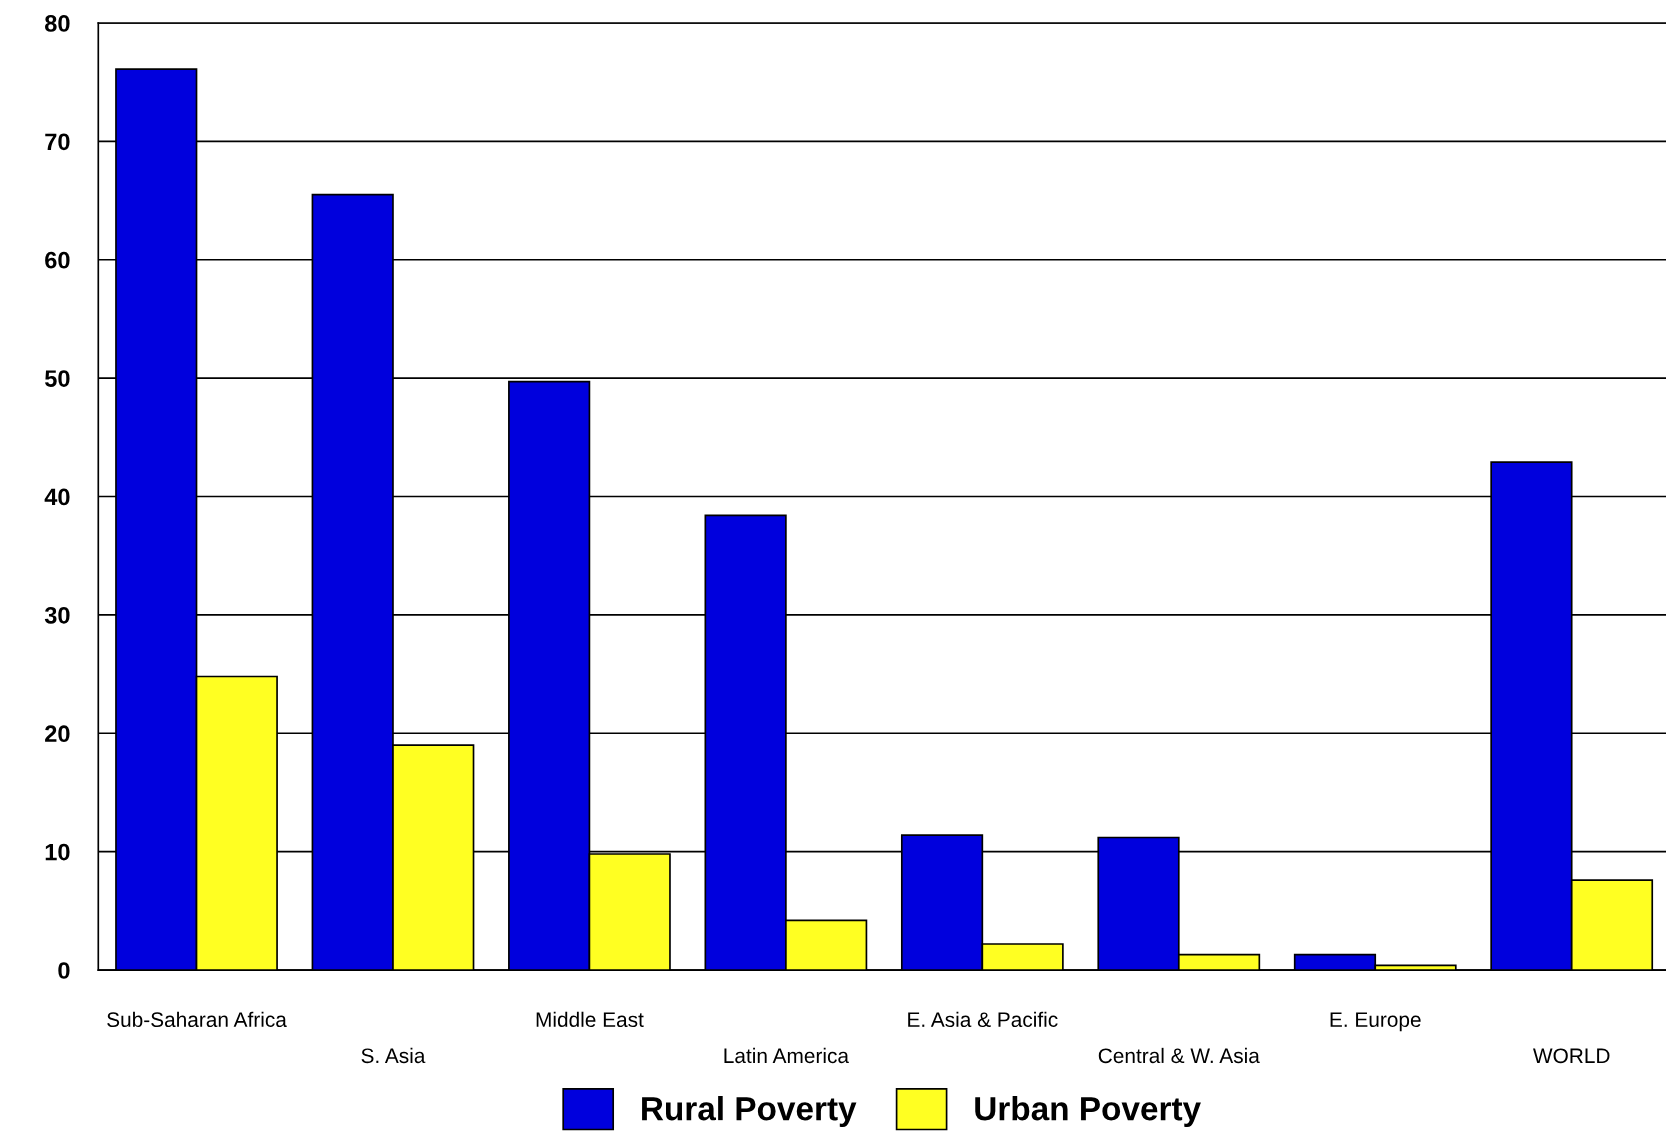 This screenshot has width=1666, height=1148. I want to click on legend-label: Rural Poverty, so click(749, 1111).